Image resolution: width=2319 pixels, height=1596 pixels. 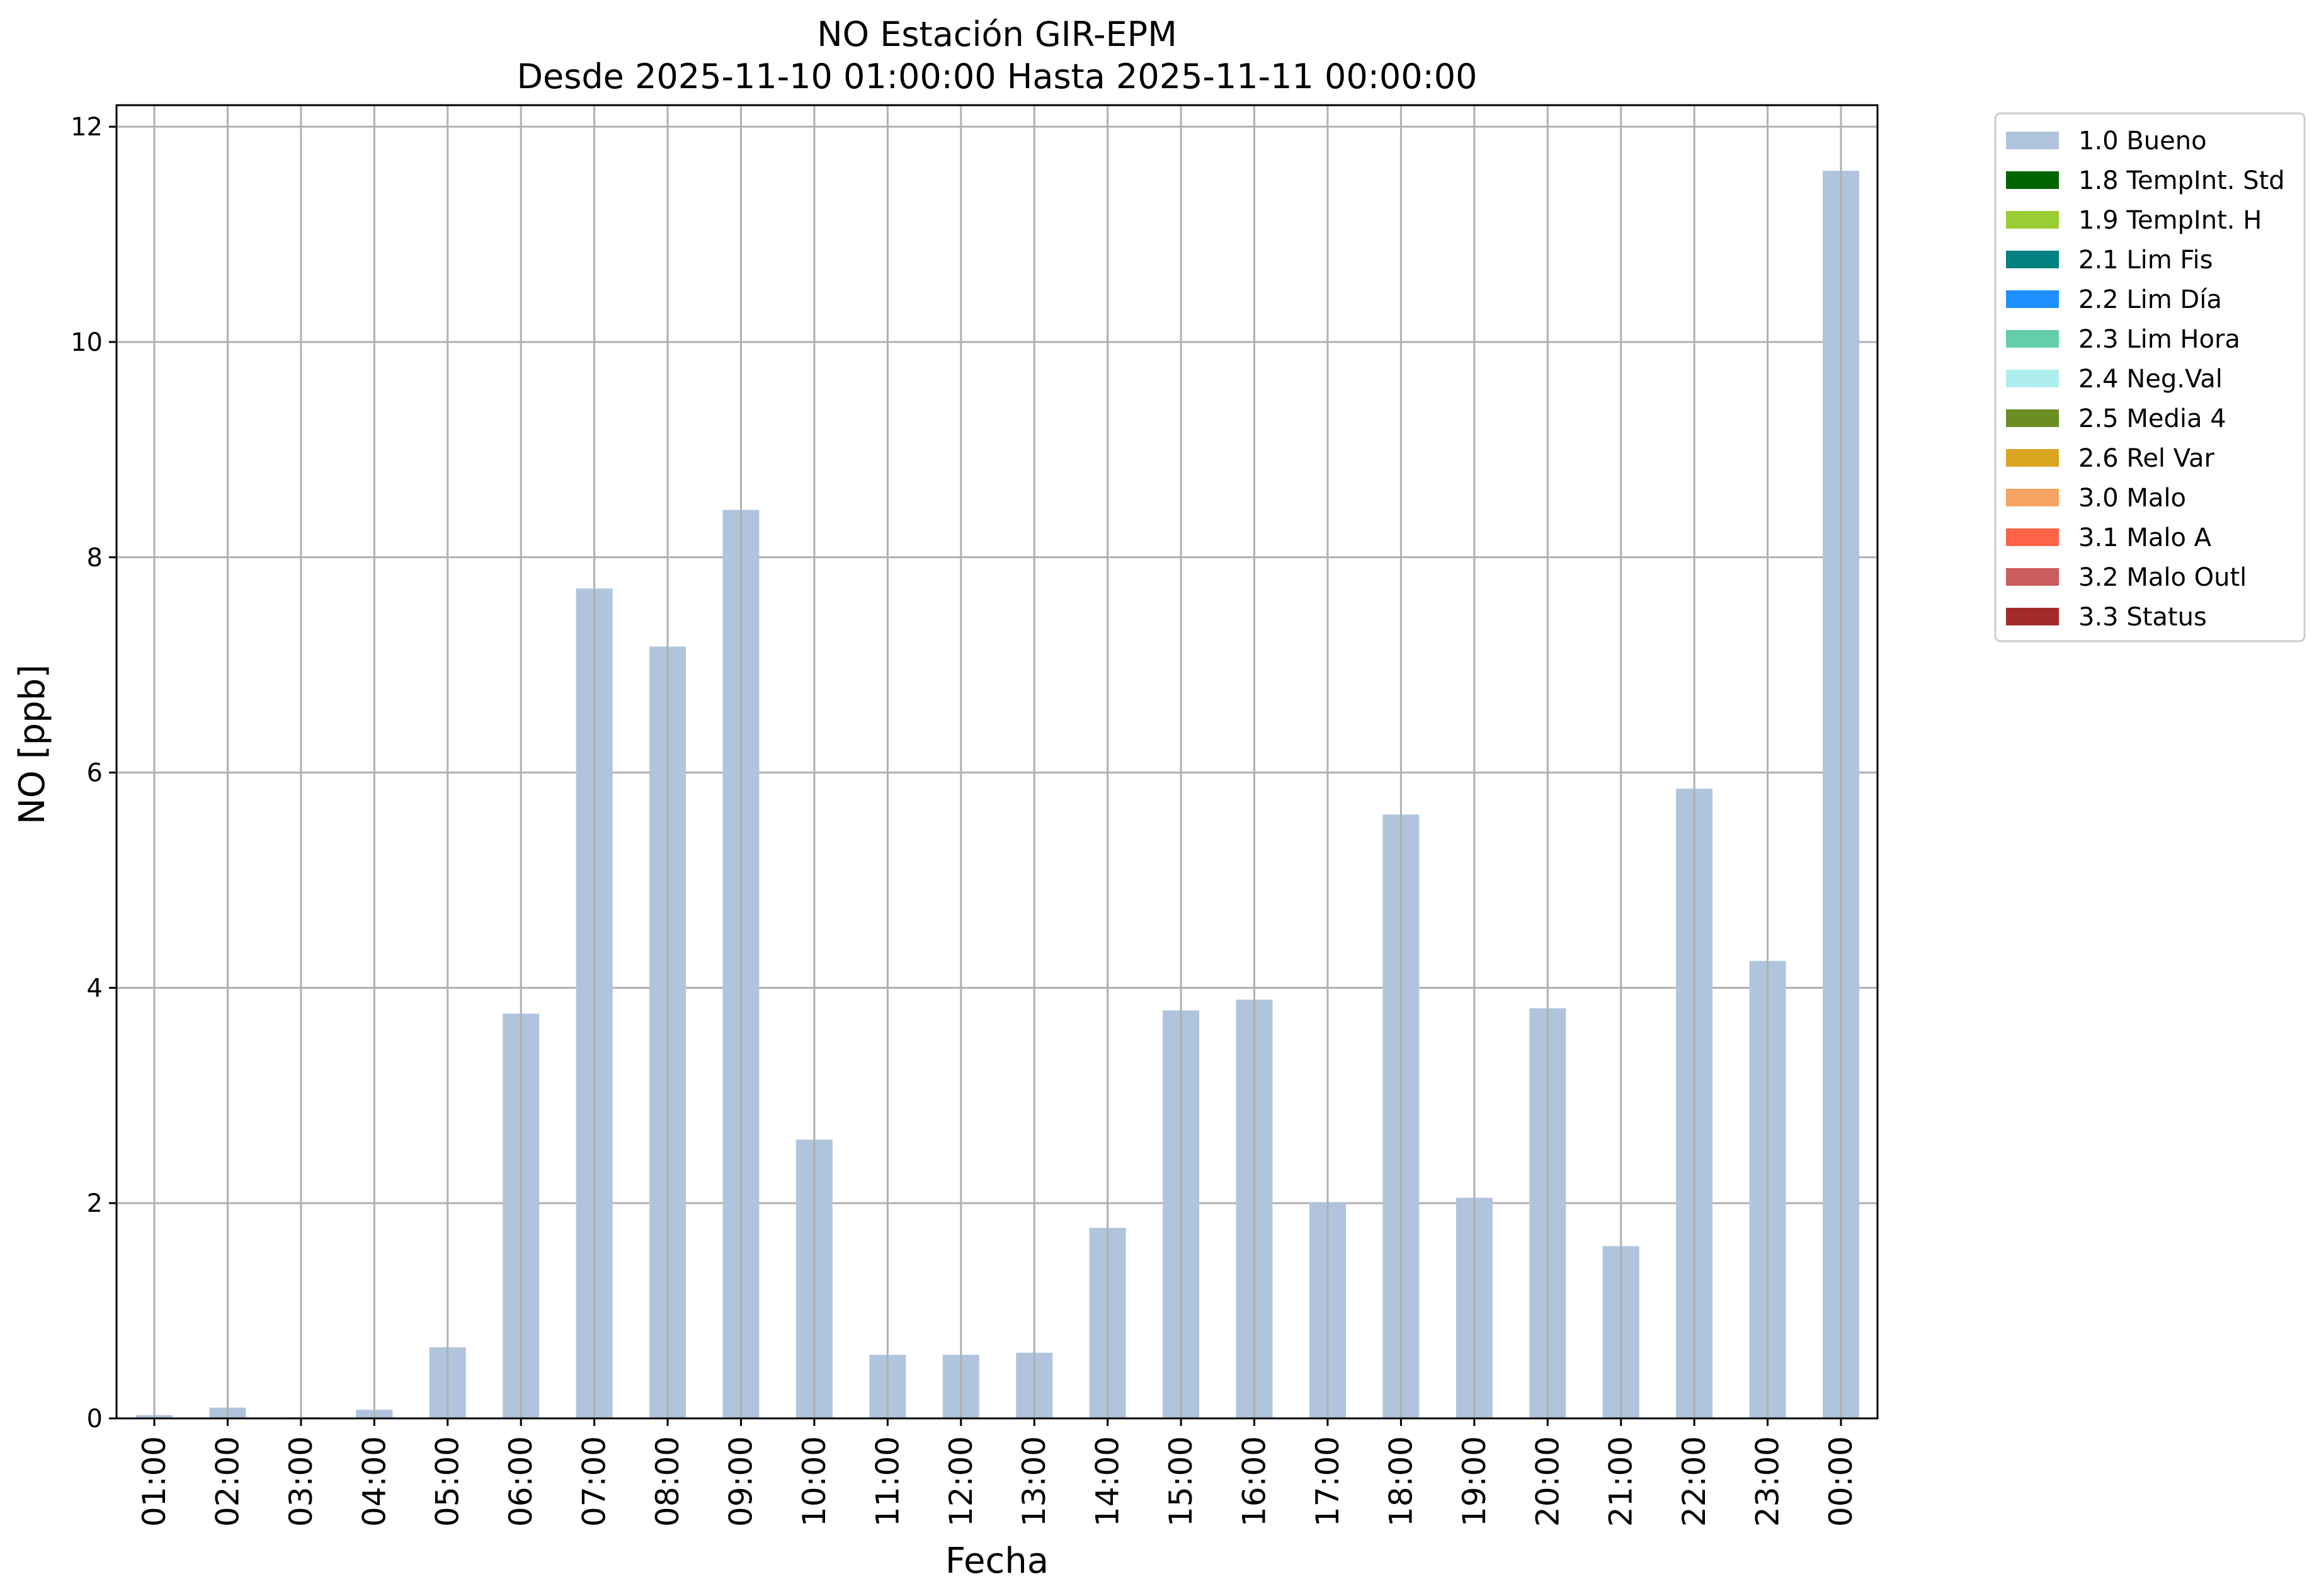 What do you see at coordinates (2150, 379) in the screenshot?
I see `legend-label: 2.4 Neg.Val` at bounding box center [2150, 379].